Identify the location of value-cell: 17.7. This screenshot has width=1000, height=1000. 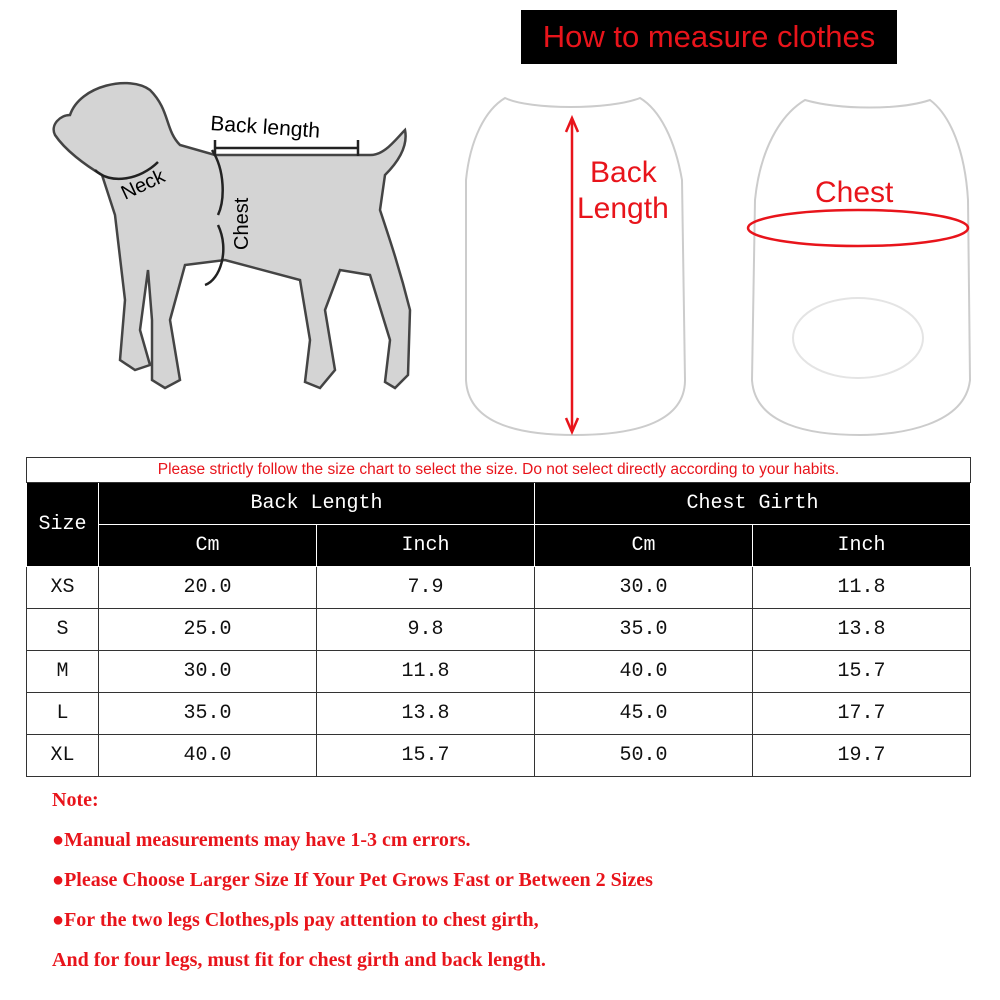
(861, 713).